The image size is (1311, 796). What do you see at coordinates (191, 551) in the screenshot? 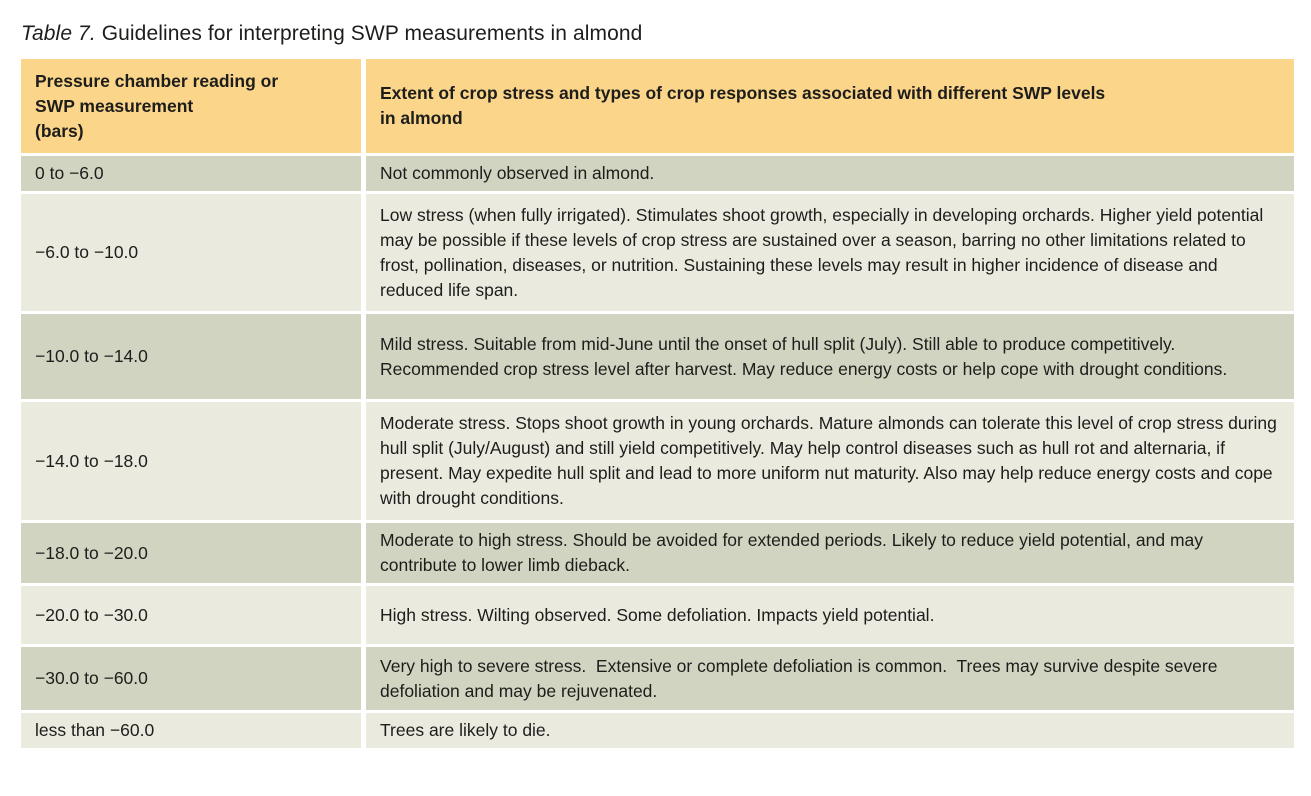
I see `range-cell: −18.0 to −20.0` at bounding box center [191, 551].